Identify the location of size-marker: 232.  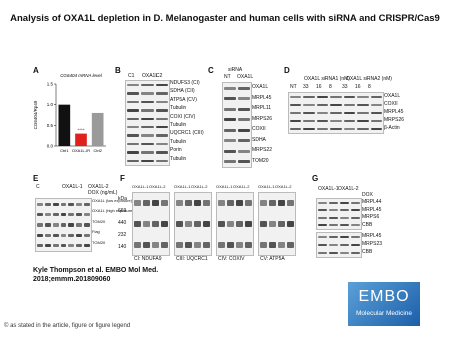
(122, 235).